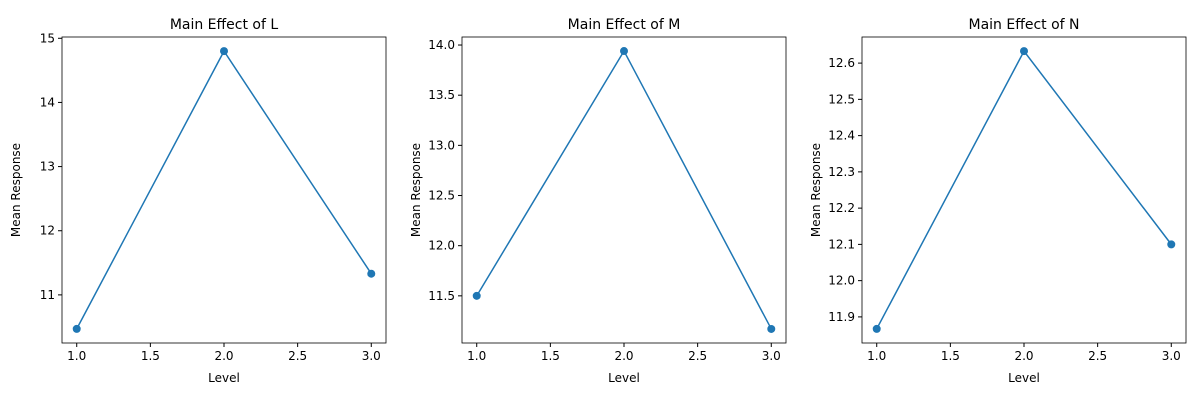 The image size is (1200, 400). What do you see at coordinates (47, 231) in the screenshot?
I see `y-tick-label: 12` at bounding box center [47, 231].